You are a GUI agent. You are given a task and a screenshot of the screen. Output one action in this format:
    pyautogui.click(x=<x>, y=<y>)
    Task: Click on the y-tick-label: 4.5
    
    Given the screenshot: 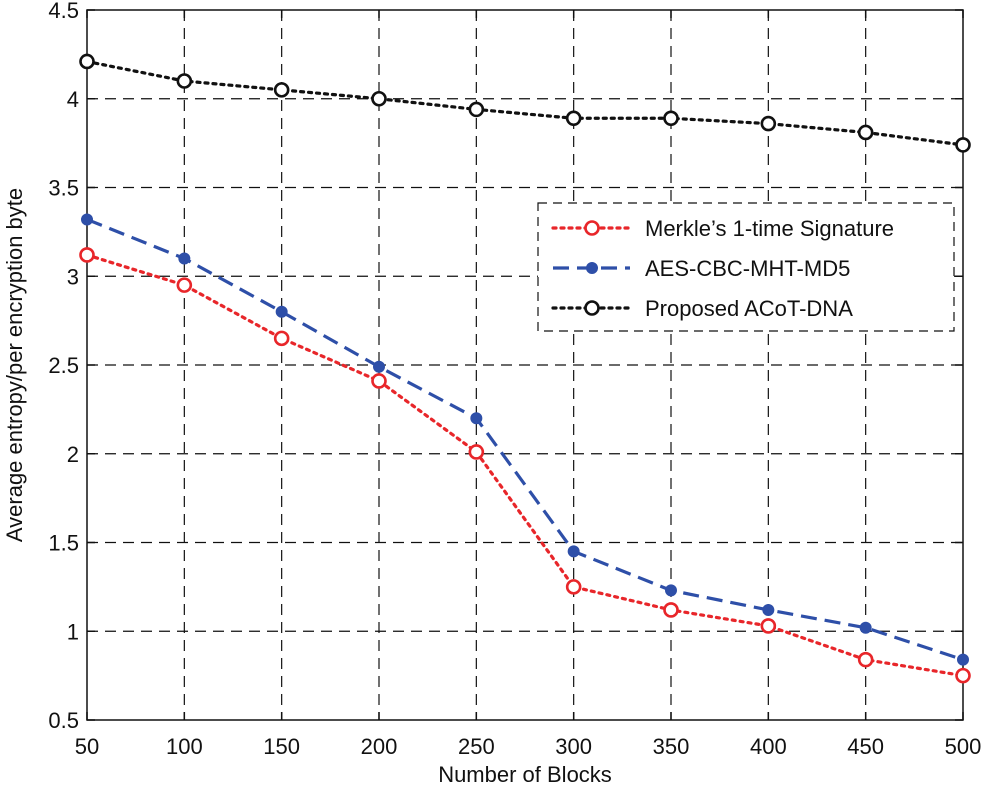 What is the action you would take?
    pyautogui.click(x=63, y=11)
    